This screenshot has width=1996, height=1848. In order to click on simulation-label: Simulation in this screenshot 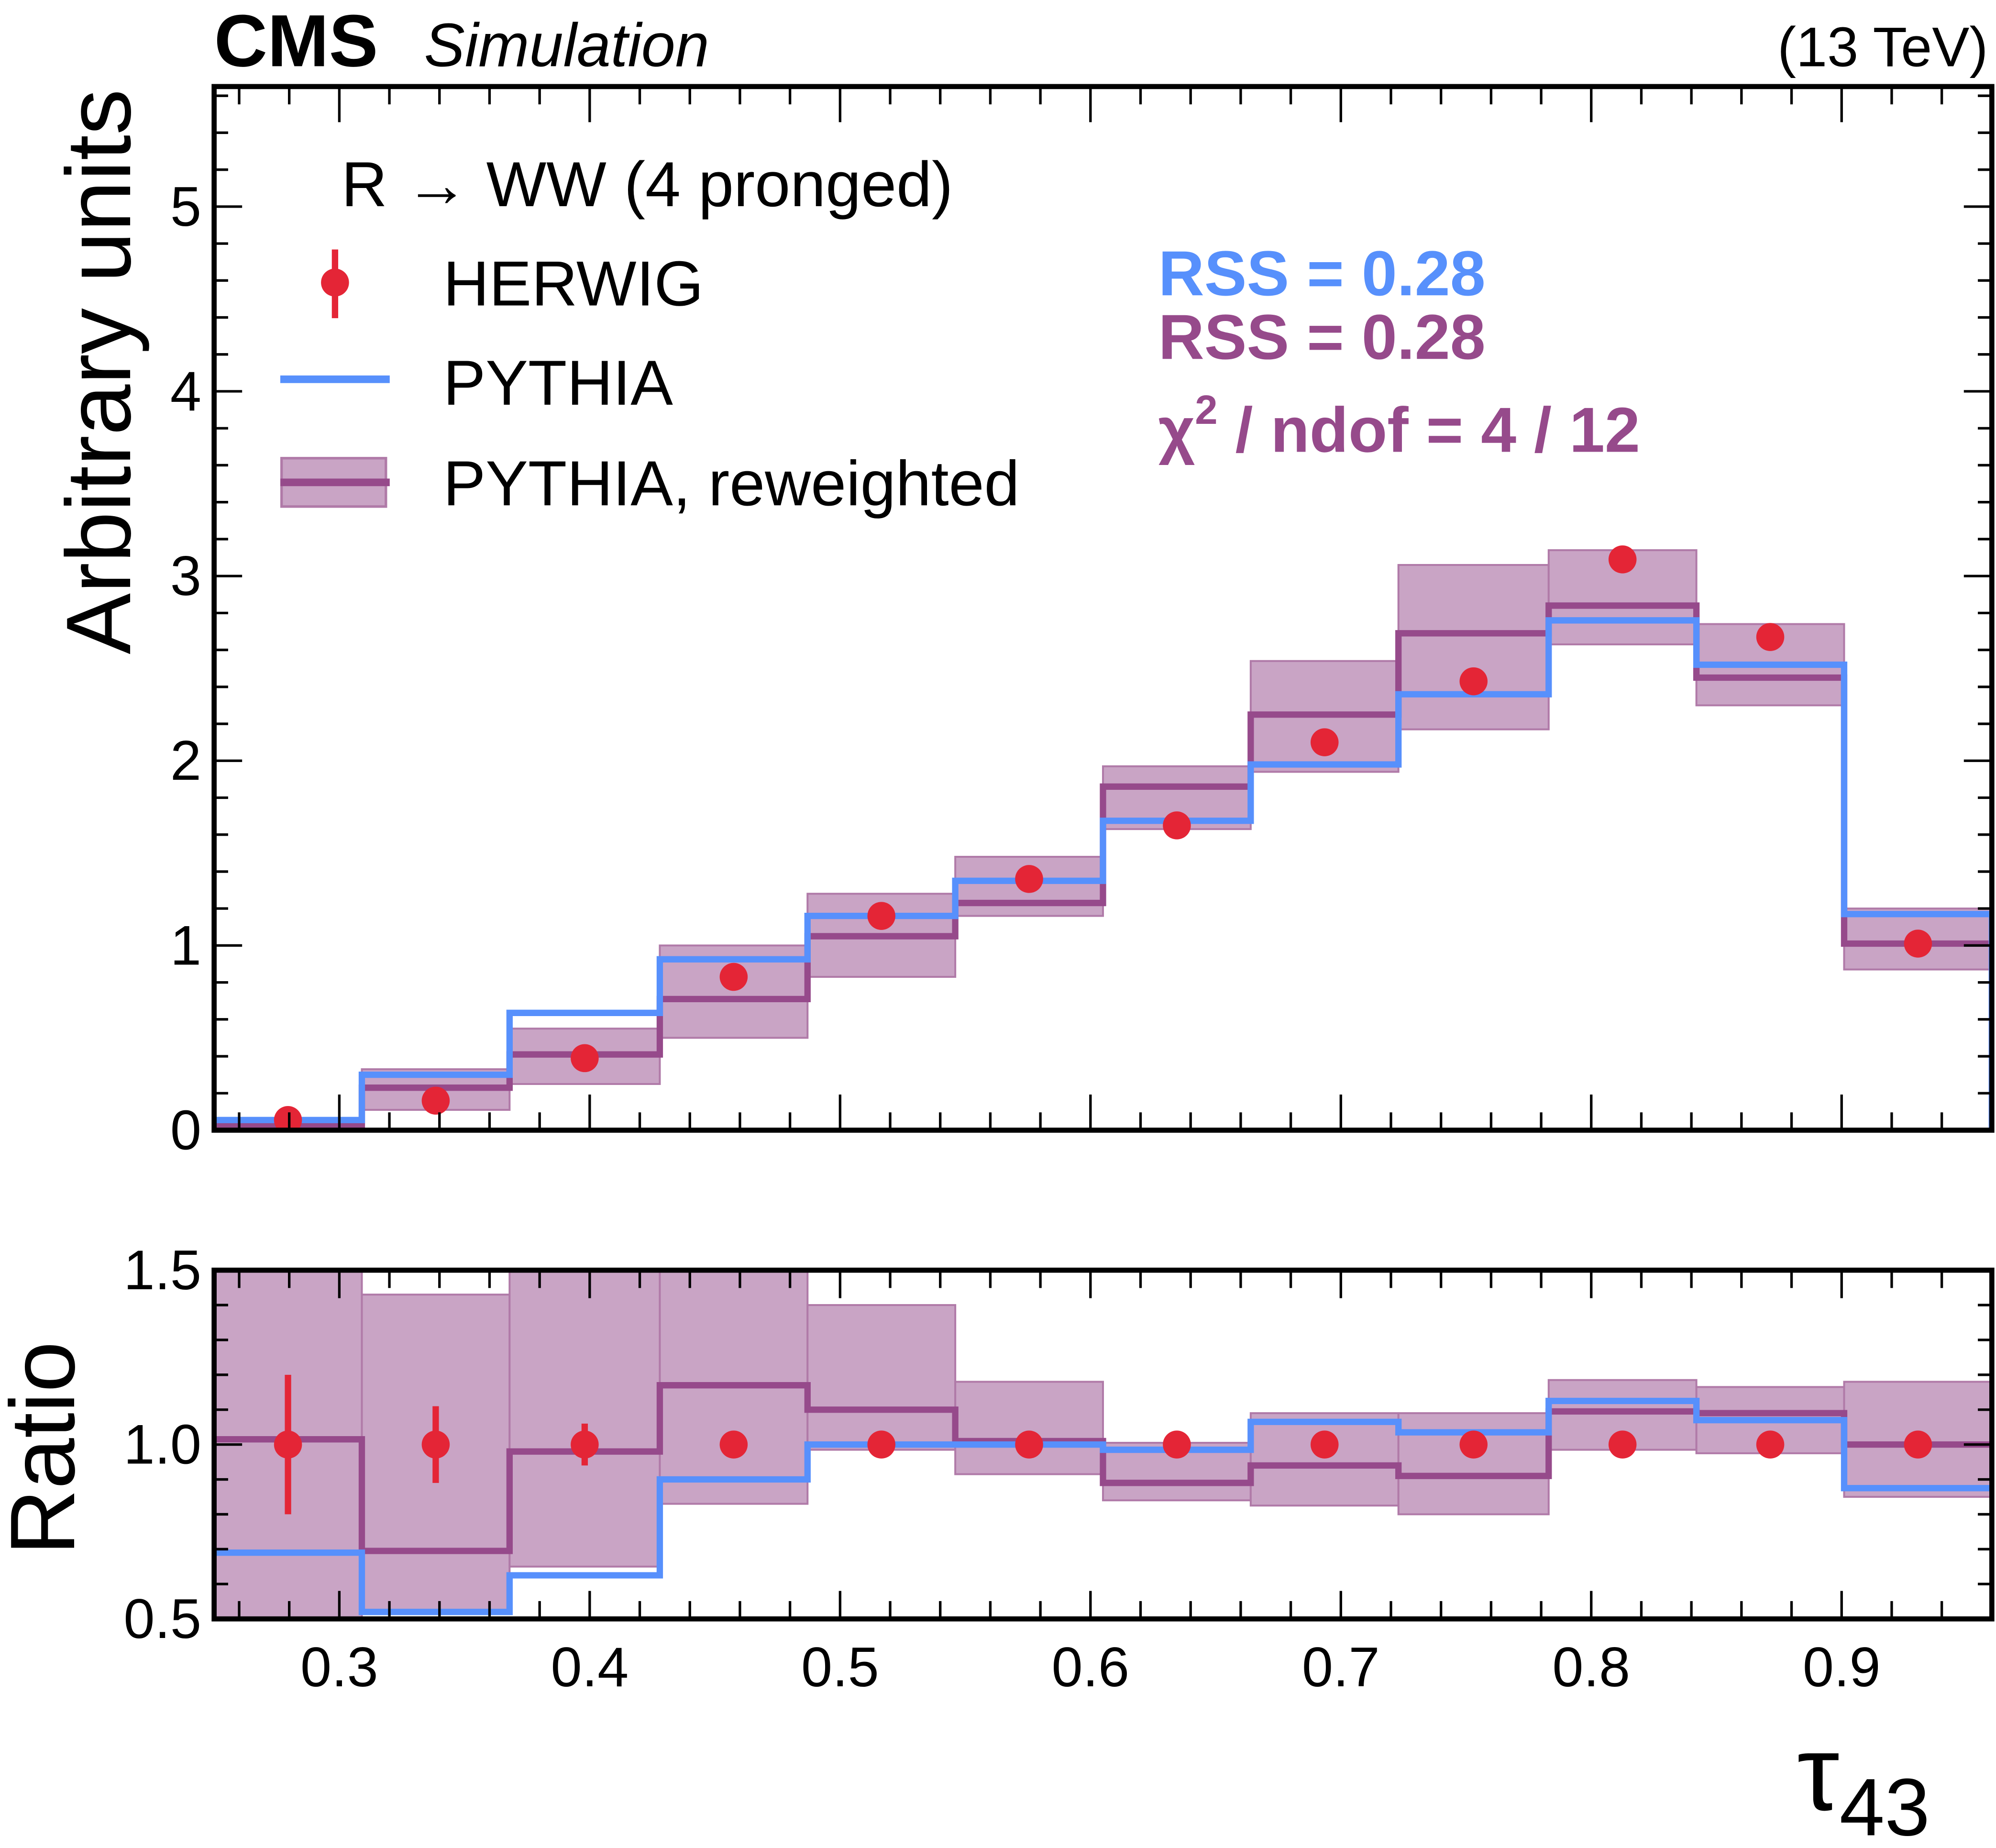, I will do `click(566, 45)`.